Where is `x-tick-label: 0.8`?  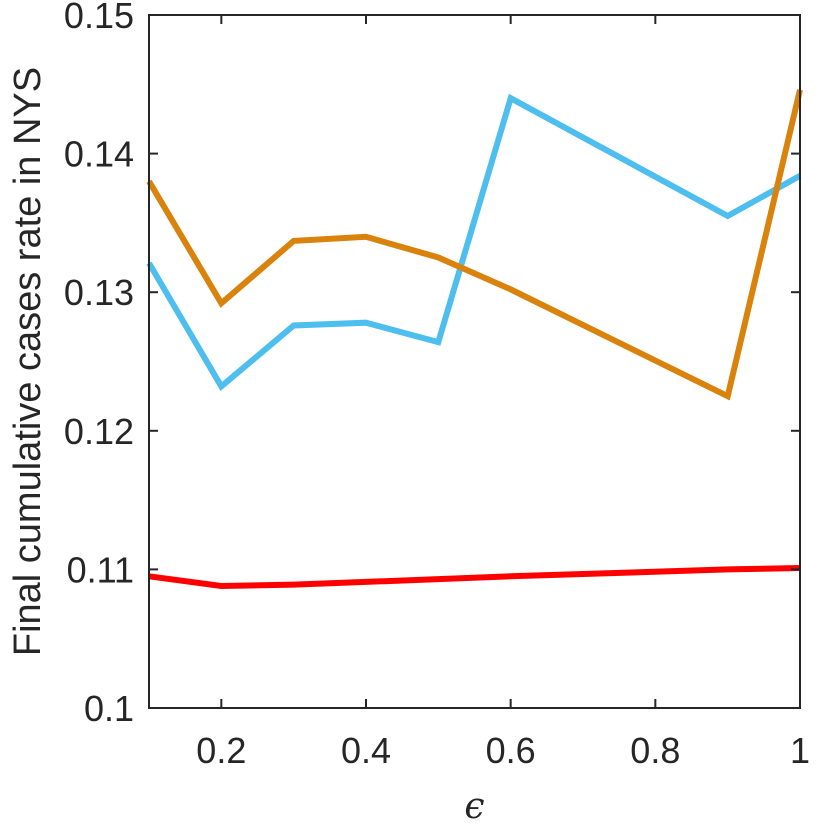 x-tick-label: 0.8 is located at coordinates (655, 750).